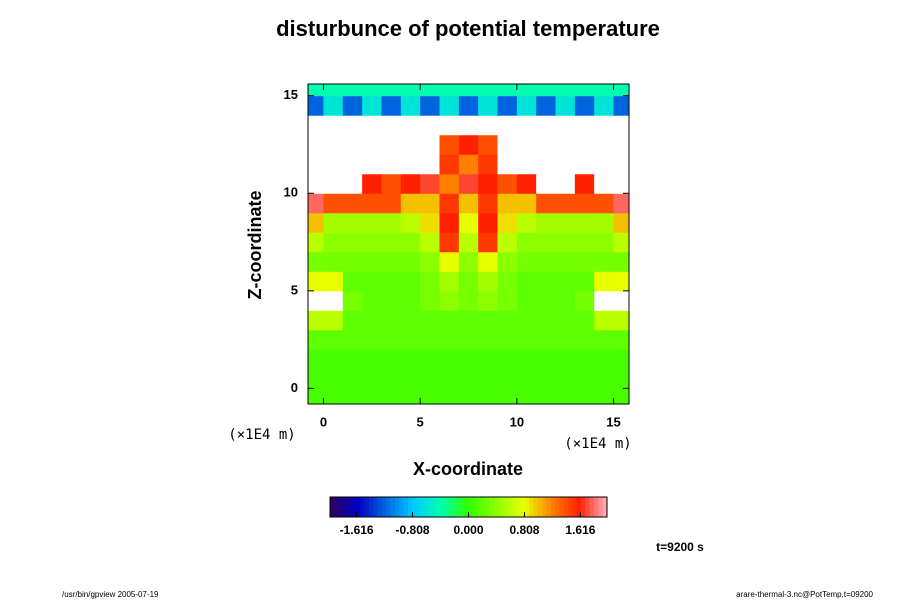 The width and height of the screenshot is (900, 600). I want to click on x-unit: (×1E4 m), so click(597, 444).